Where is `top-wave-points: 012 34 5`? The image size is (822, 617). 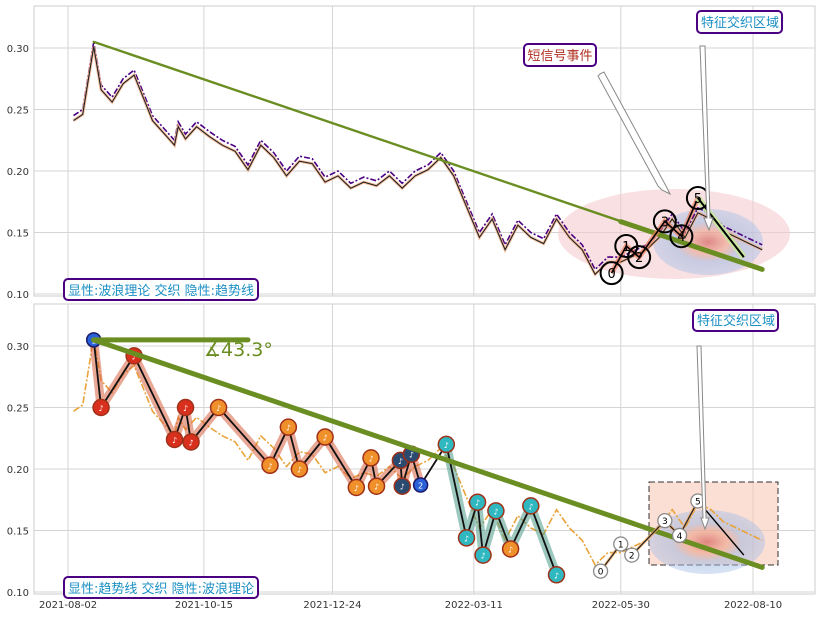
top-wave-points: 012 34 5 is located at coordinates (673, 236).